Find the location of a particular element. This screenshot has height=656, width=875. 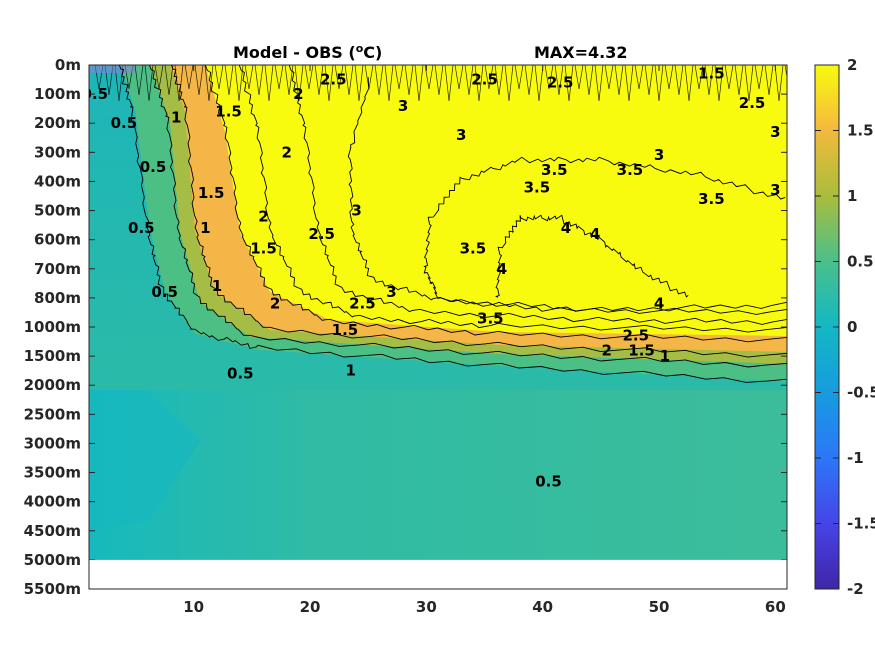

colorbar-tick-label: 2 is located at coordinates (852, 65).